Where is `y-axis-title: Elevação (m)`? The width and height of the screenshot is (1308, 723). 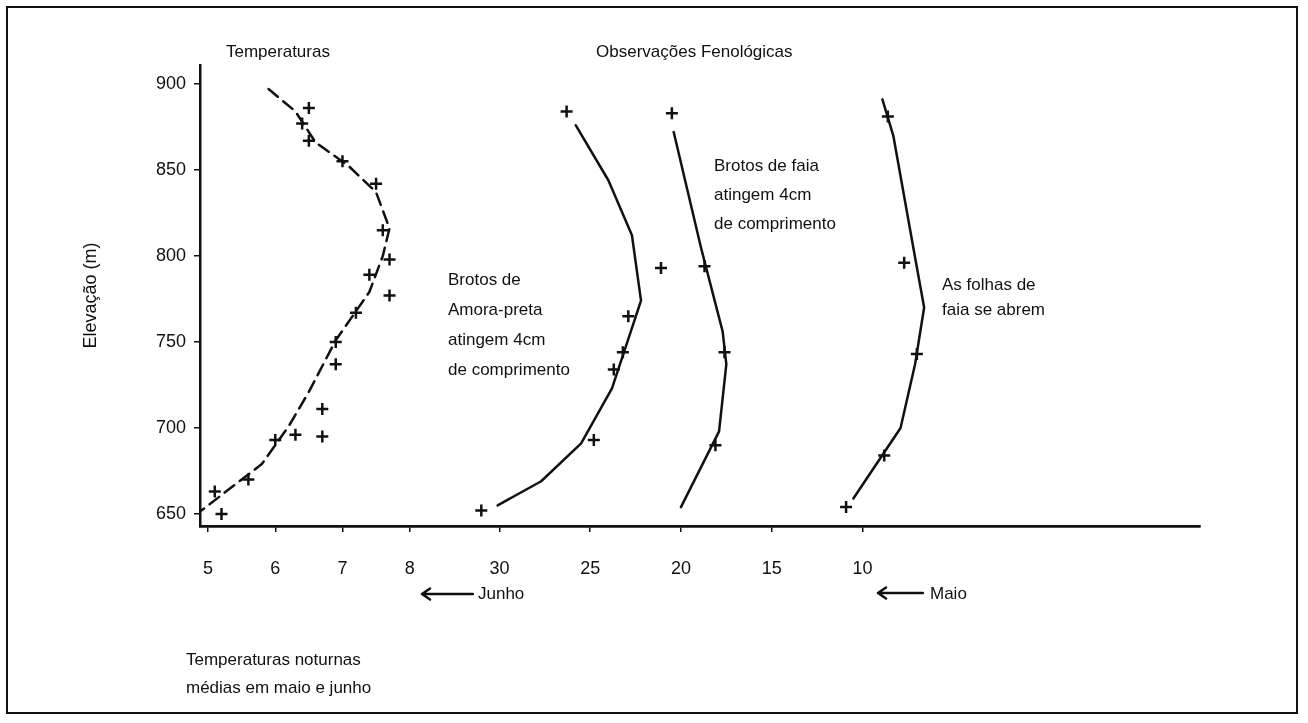 y-axis-title: Elevação (m) is located at coordinates (89, 295).